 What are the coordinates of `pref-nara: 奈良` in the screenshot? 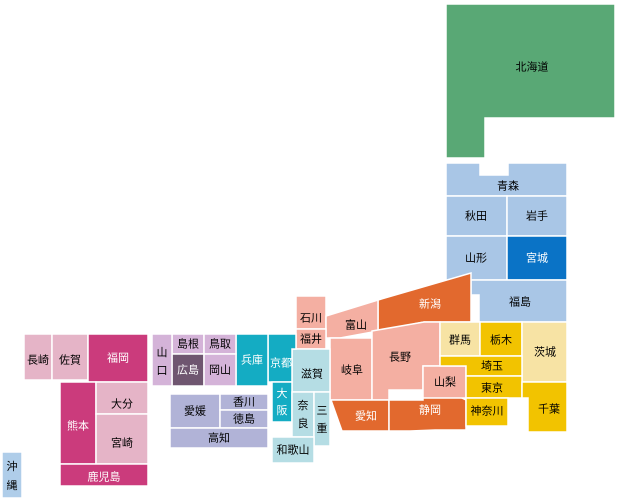 It's located at (303, 414).